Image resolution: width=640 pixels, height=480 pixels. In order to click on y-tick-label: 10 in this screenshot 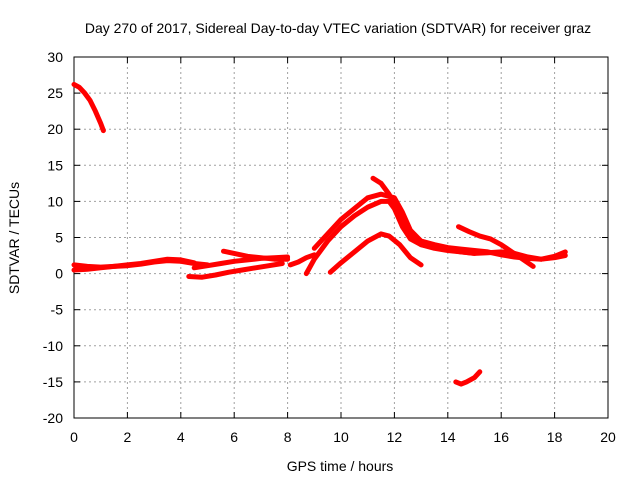, I will do `click(55, 201)`.